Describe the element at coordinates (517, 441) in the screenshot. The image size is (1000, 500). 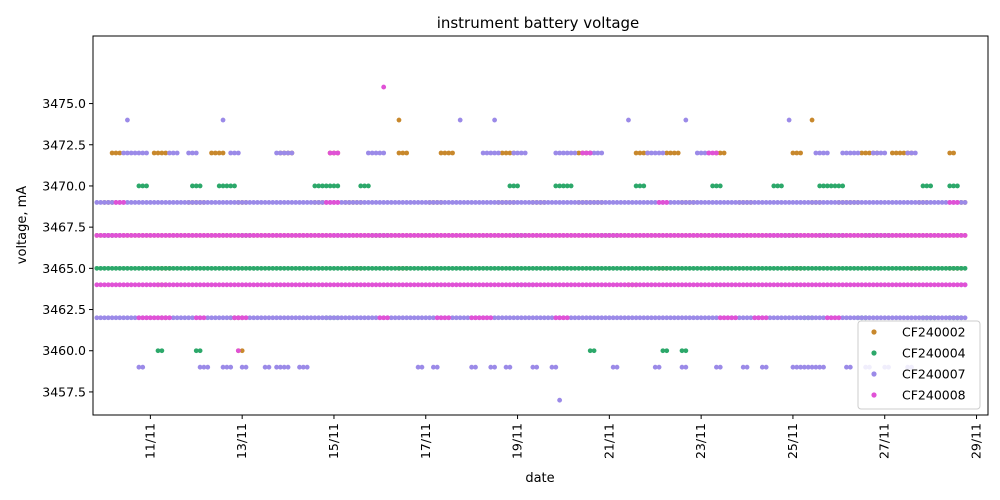
I see `x-tick-label: 19/11` at that location.